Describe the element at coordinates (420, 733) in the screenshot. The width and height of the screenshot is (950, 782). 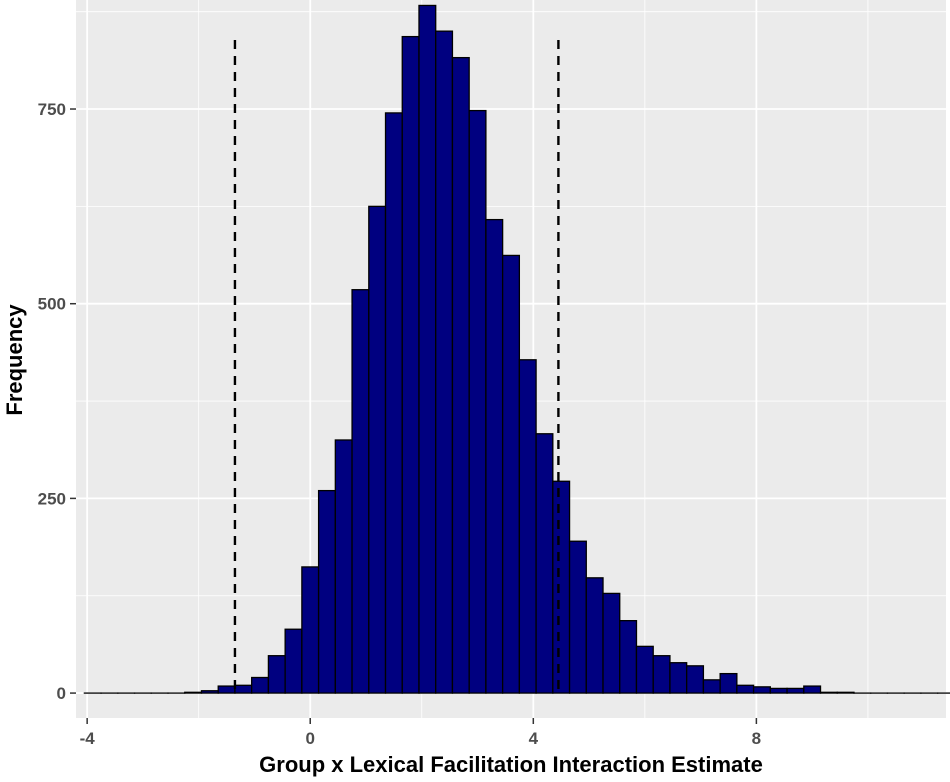
I see `x-axis-ticks: -4 0 4 8` at that location.